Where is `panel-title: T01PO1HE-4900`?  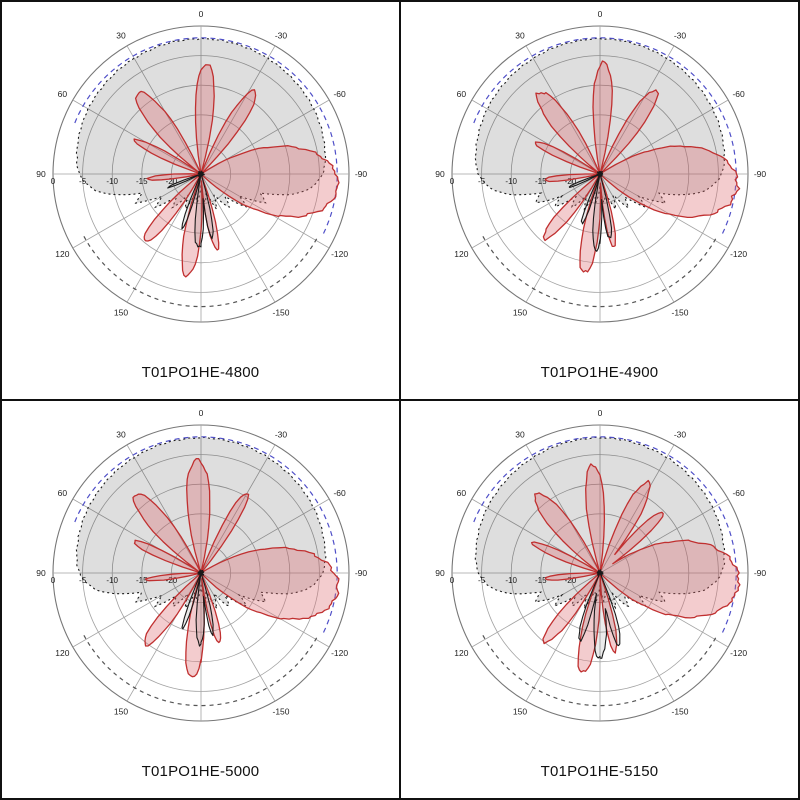
panel-title: T01PO1HE-4900 is located at coordinates (599, 372).